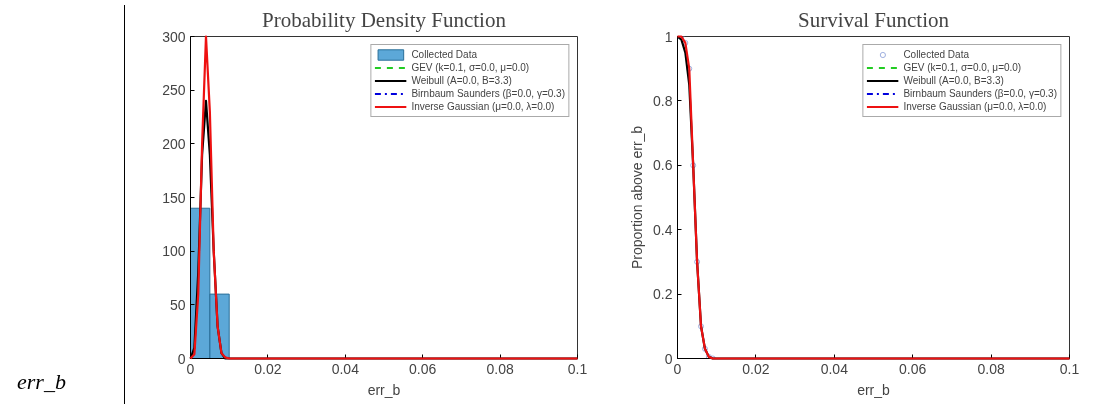 This screenshot has height=404, width=1098. I want to click on y-tick-label: 300, so click(174, 36).